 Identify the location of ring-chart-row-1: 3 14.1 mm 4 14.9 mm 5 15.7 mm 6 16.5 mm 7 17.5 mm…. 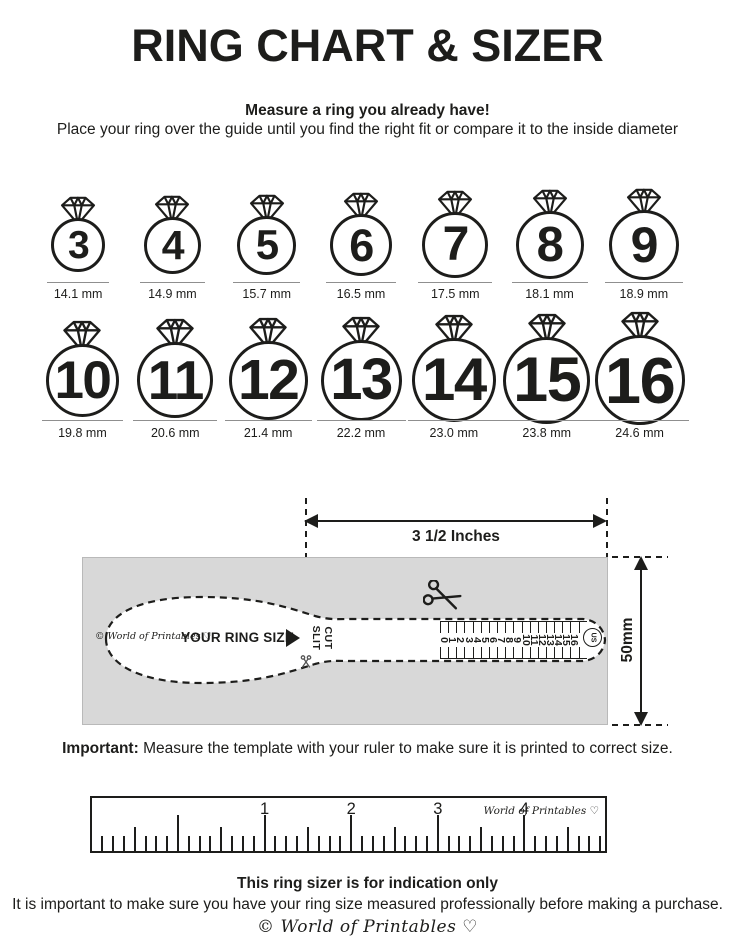
(361, 236).